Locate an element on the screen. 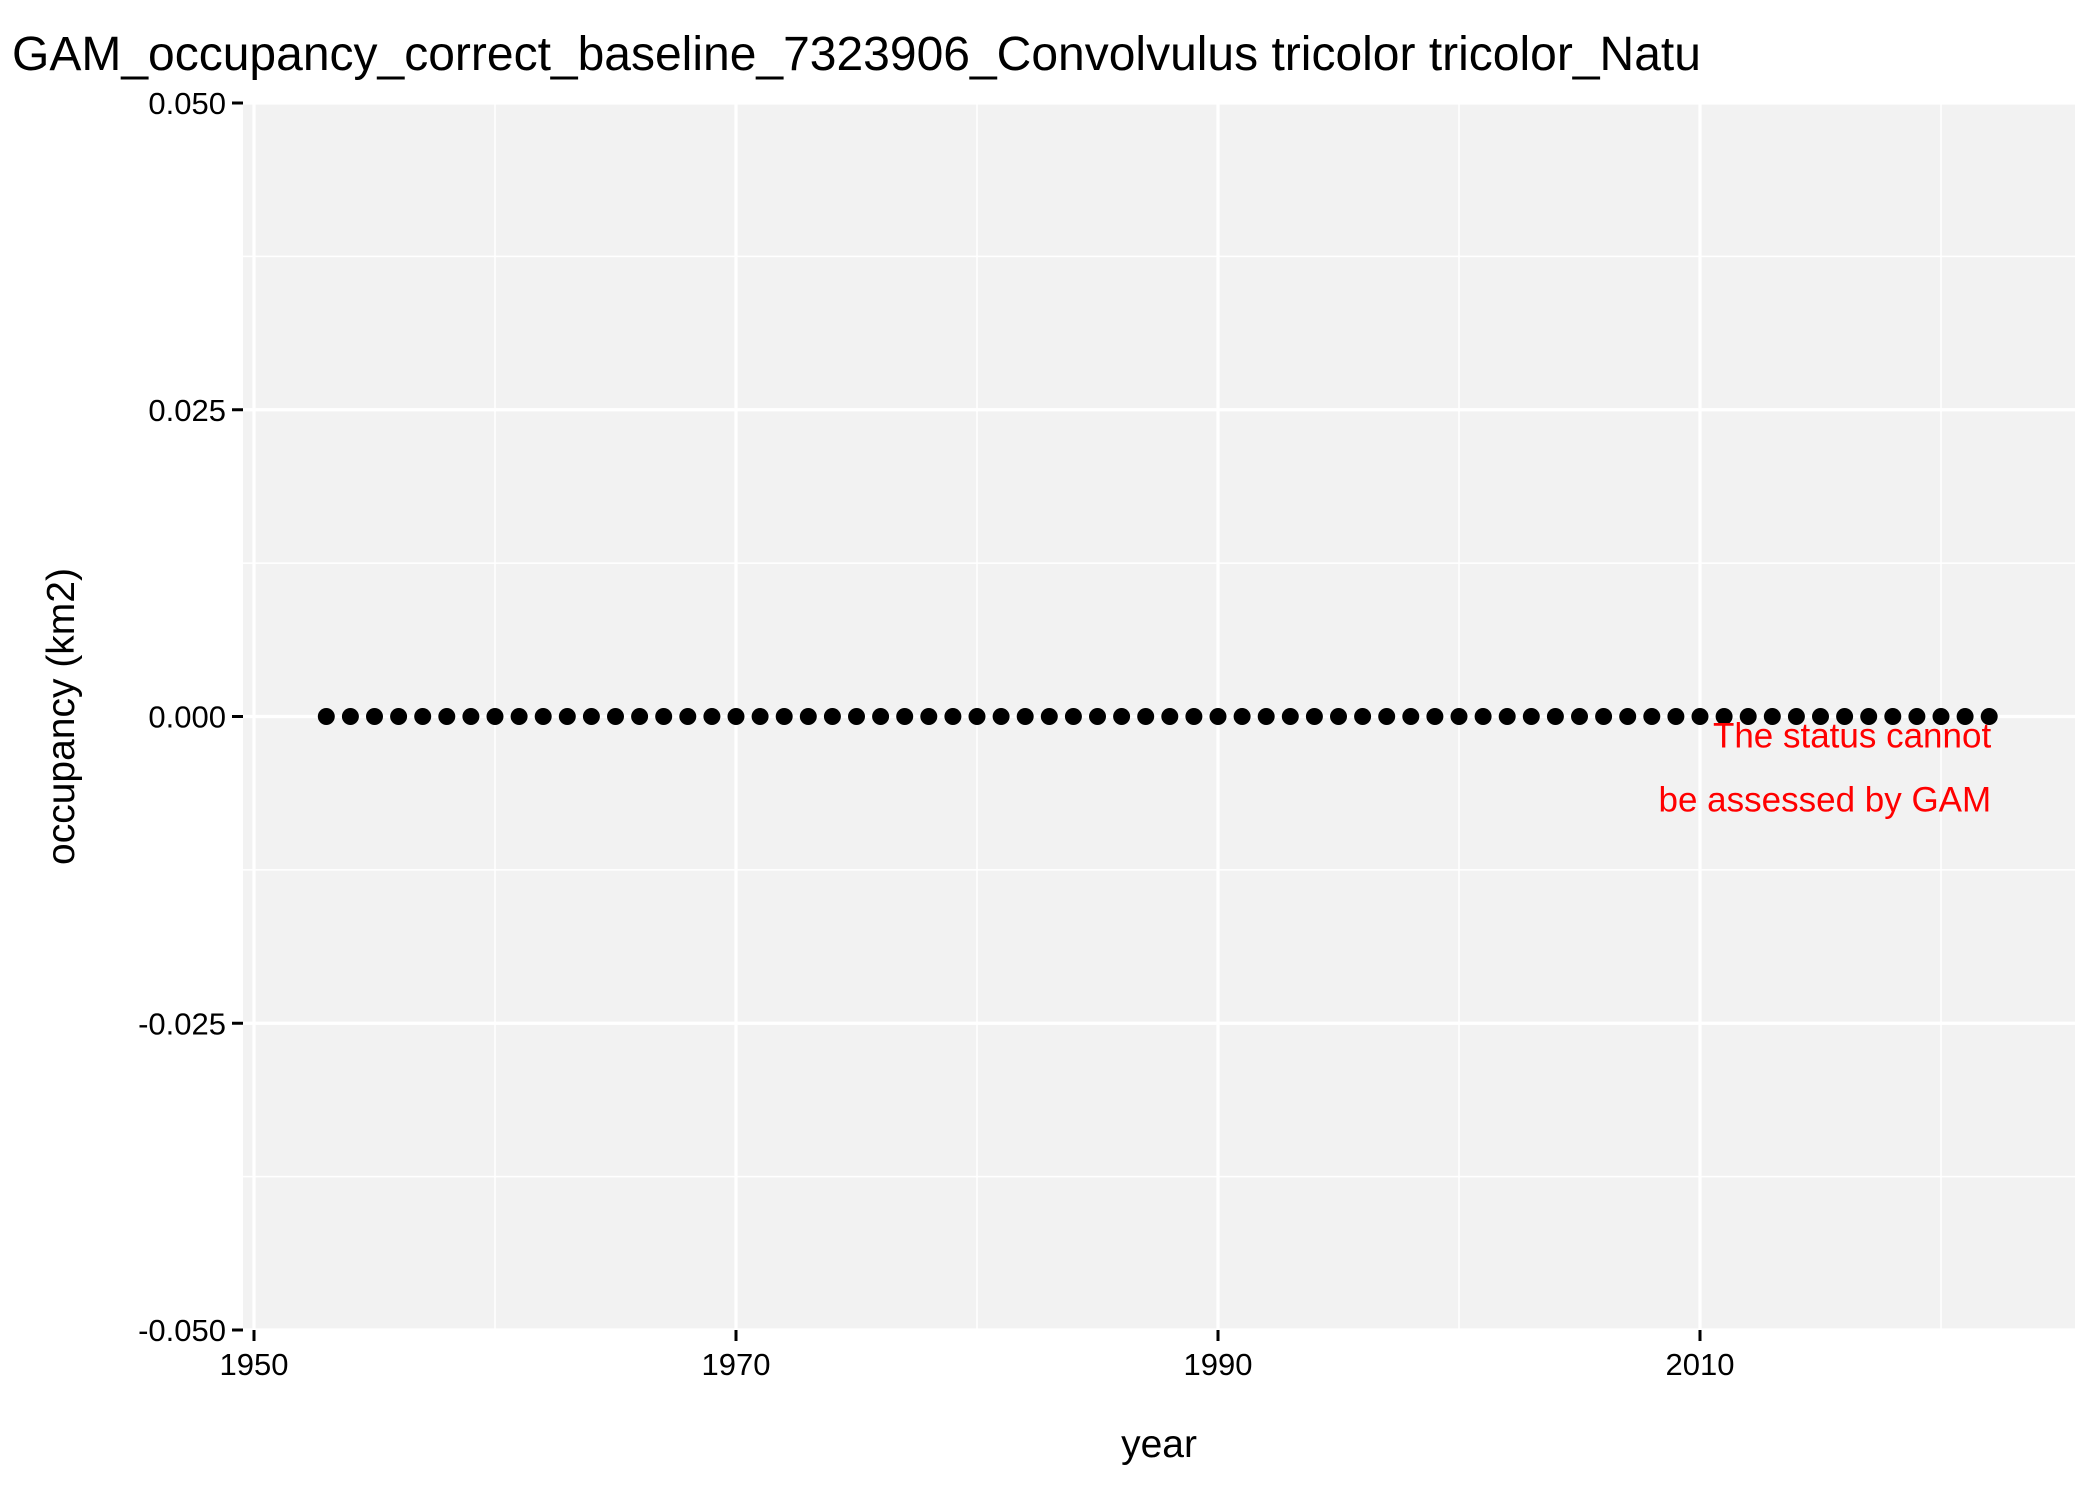 This screenshot has height=1499, width=2100. y-axis-title: occupancy (km2) is located at coordinates (61, 716).